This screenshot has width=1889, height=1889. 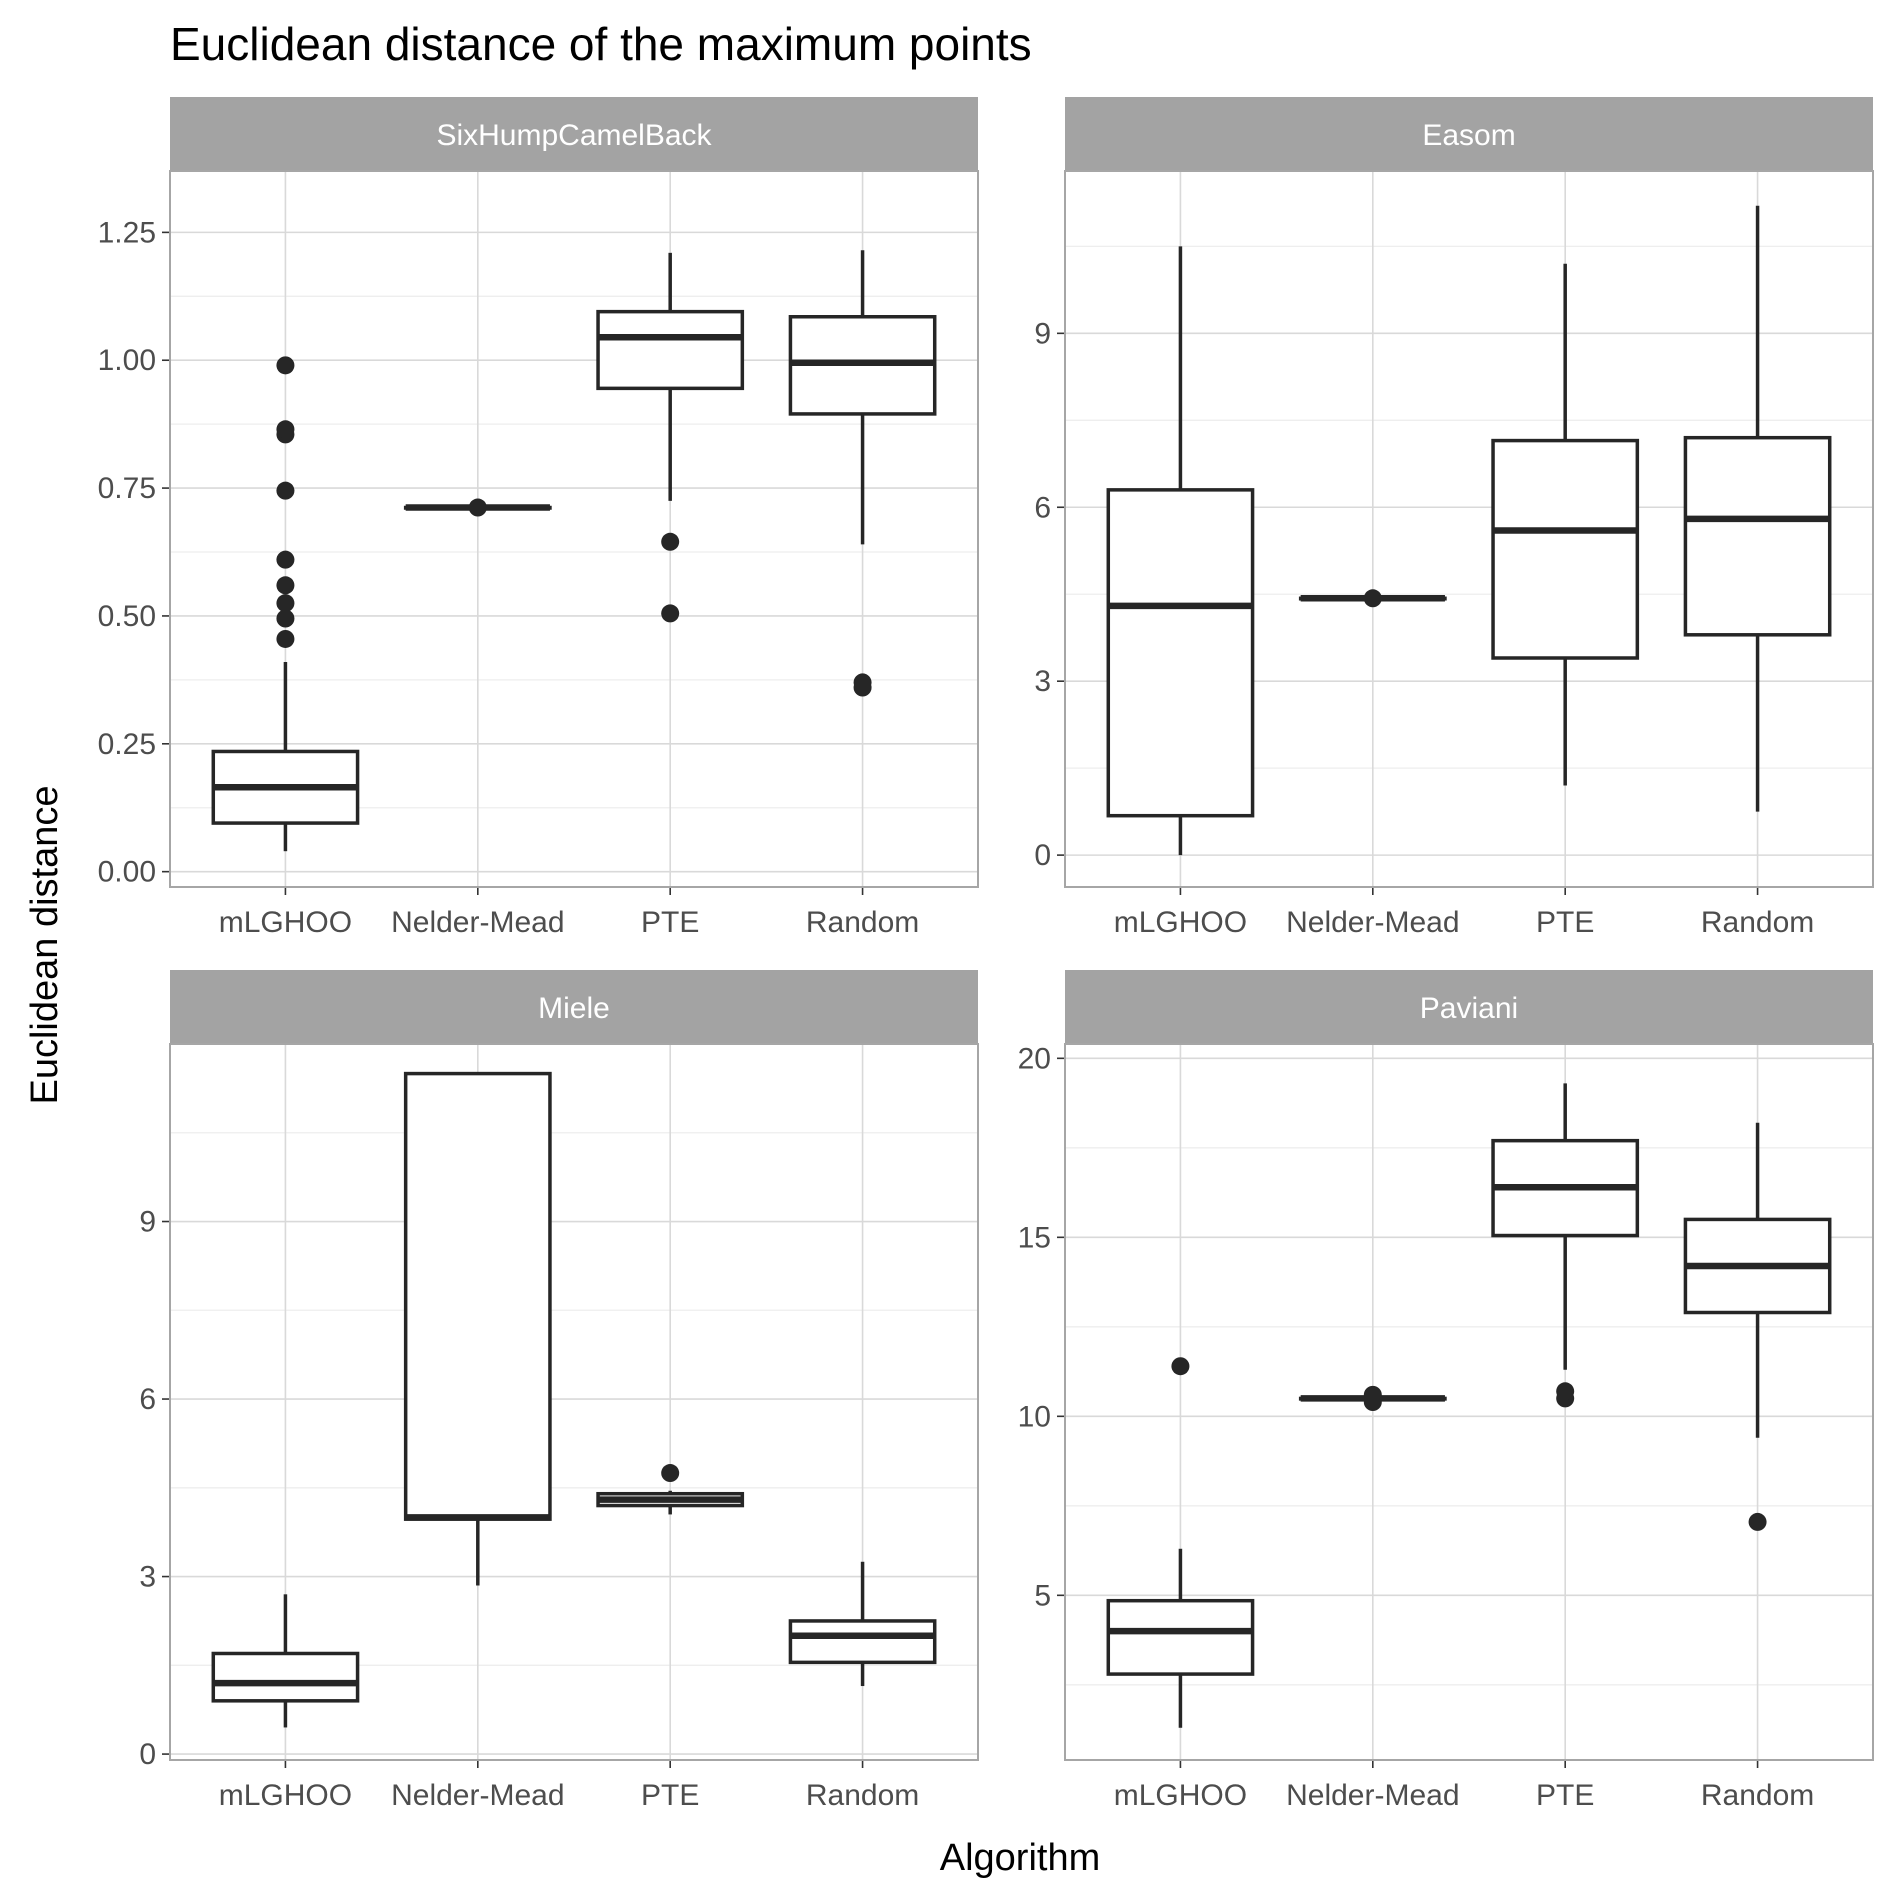 What do you see at coordinates (127, 616) in the screenshot?
I see `y-tick-label: 0.50` at bounding box center [127, 616].